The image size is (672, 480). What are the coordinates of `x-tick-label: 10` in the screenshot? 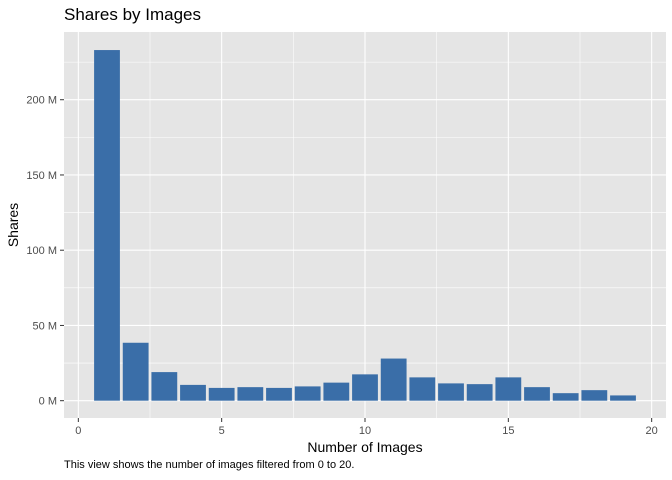 It's located at (365, 431).